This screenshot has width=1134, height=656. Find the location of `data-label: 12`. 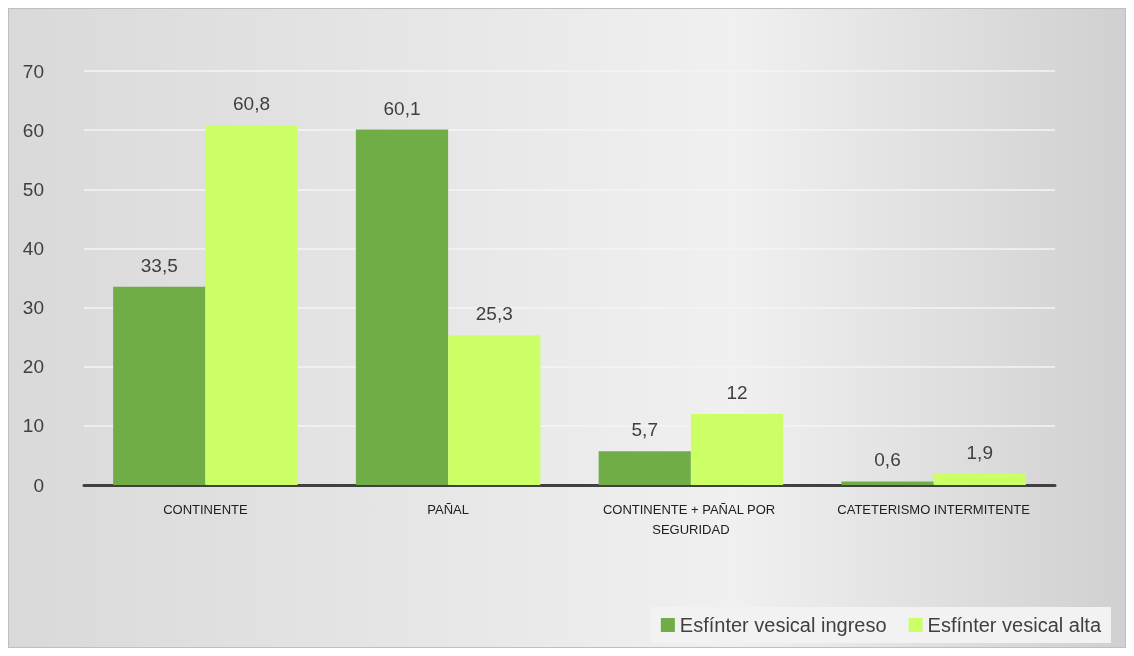

data-label: 12 is located at coordinates (737, 393).